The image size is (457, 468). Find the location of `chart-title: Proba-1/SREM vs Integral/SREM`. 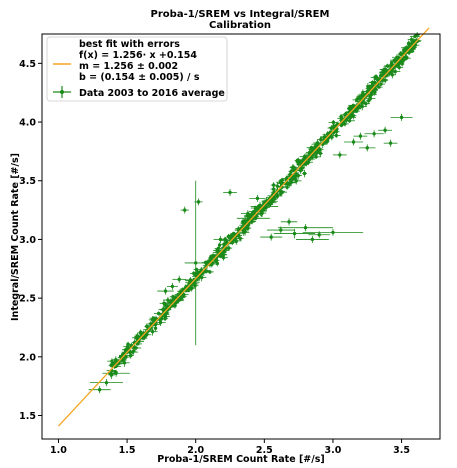

chart-title: Proba-1/SREM vs Integral/SREM is located at coordinates (240, 14).